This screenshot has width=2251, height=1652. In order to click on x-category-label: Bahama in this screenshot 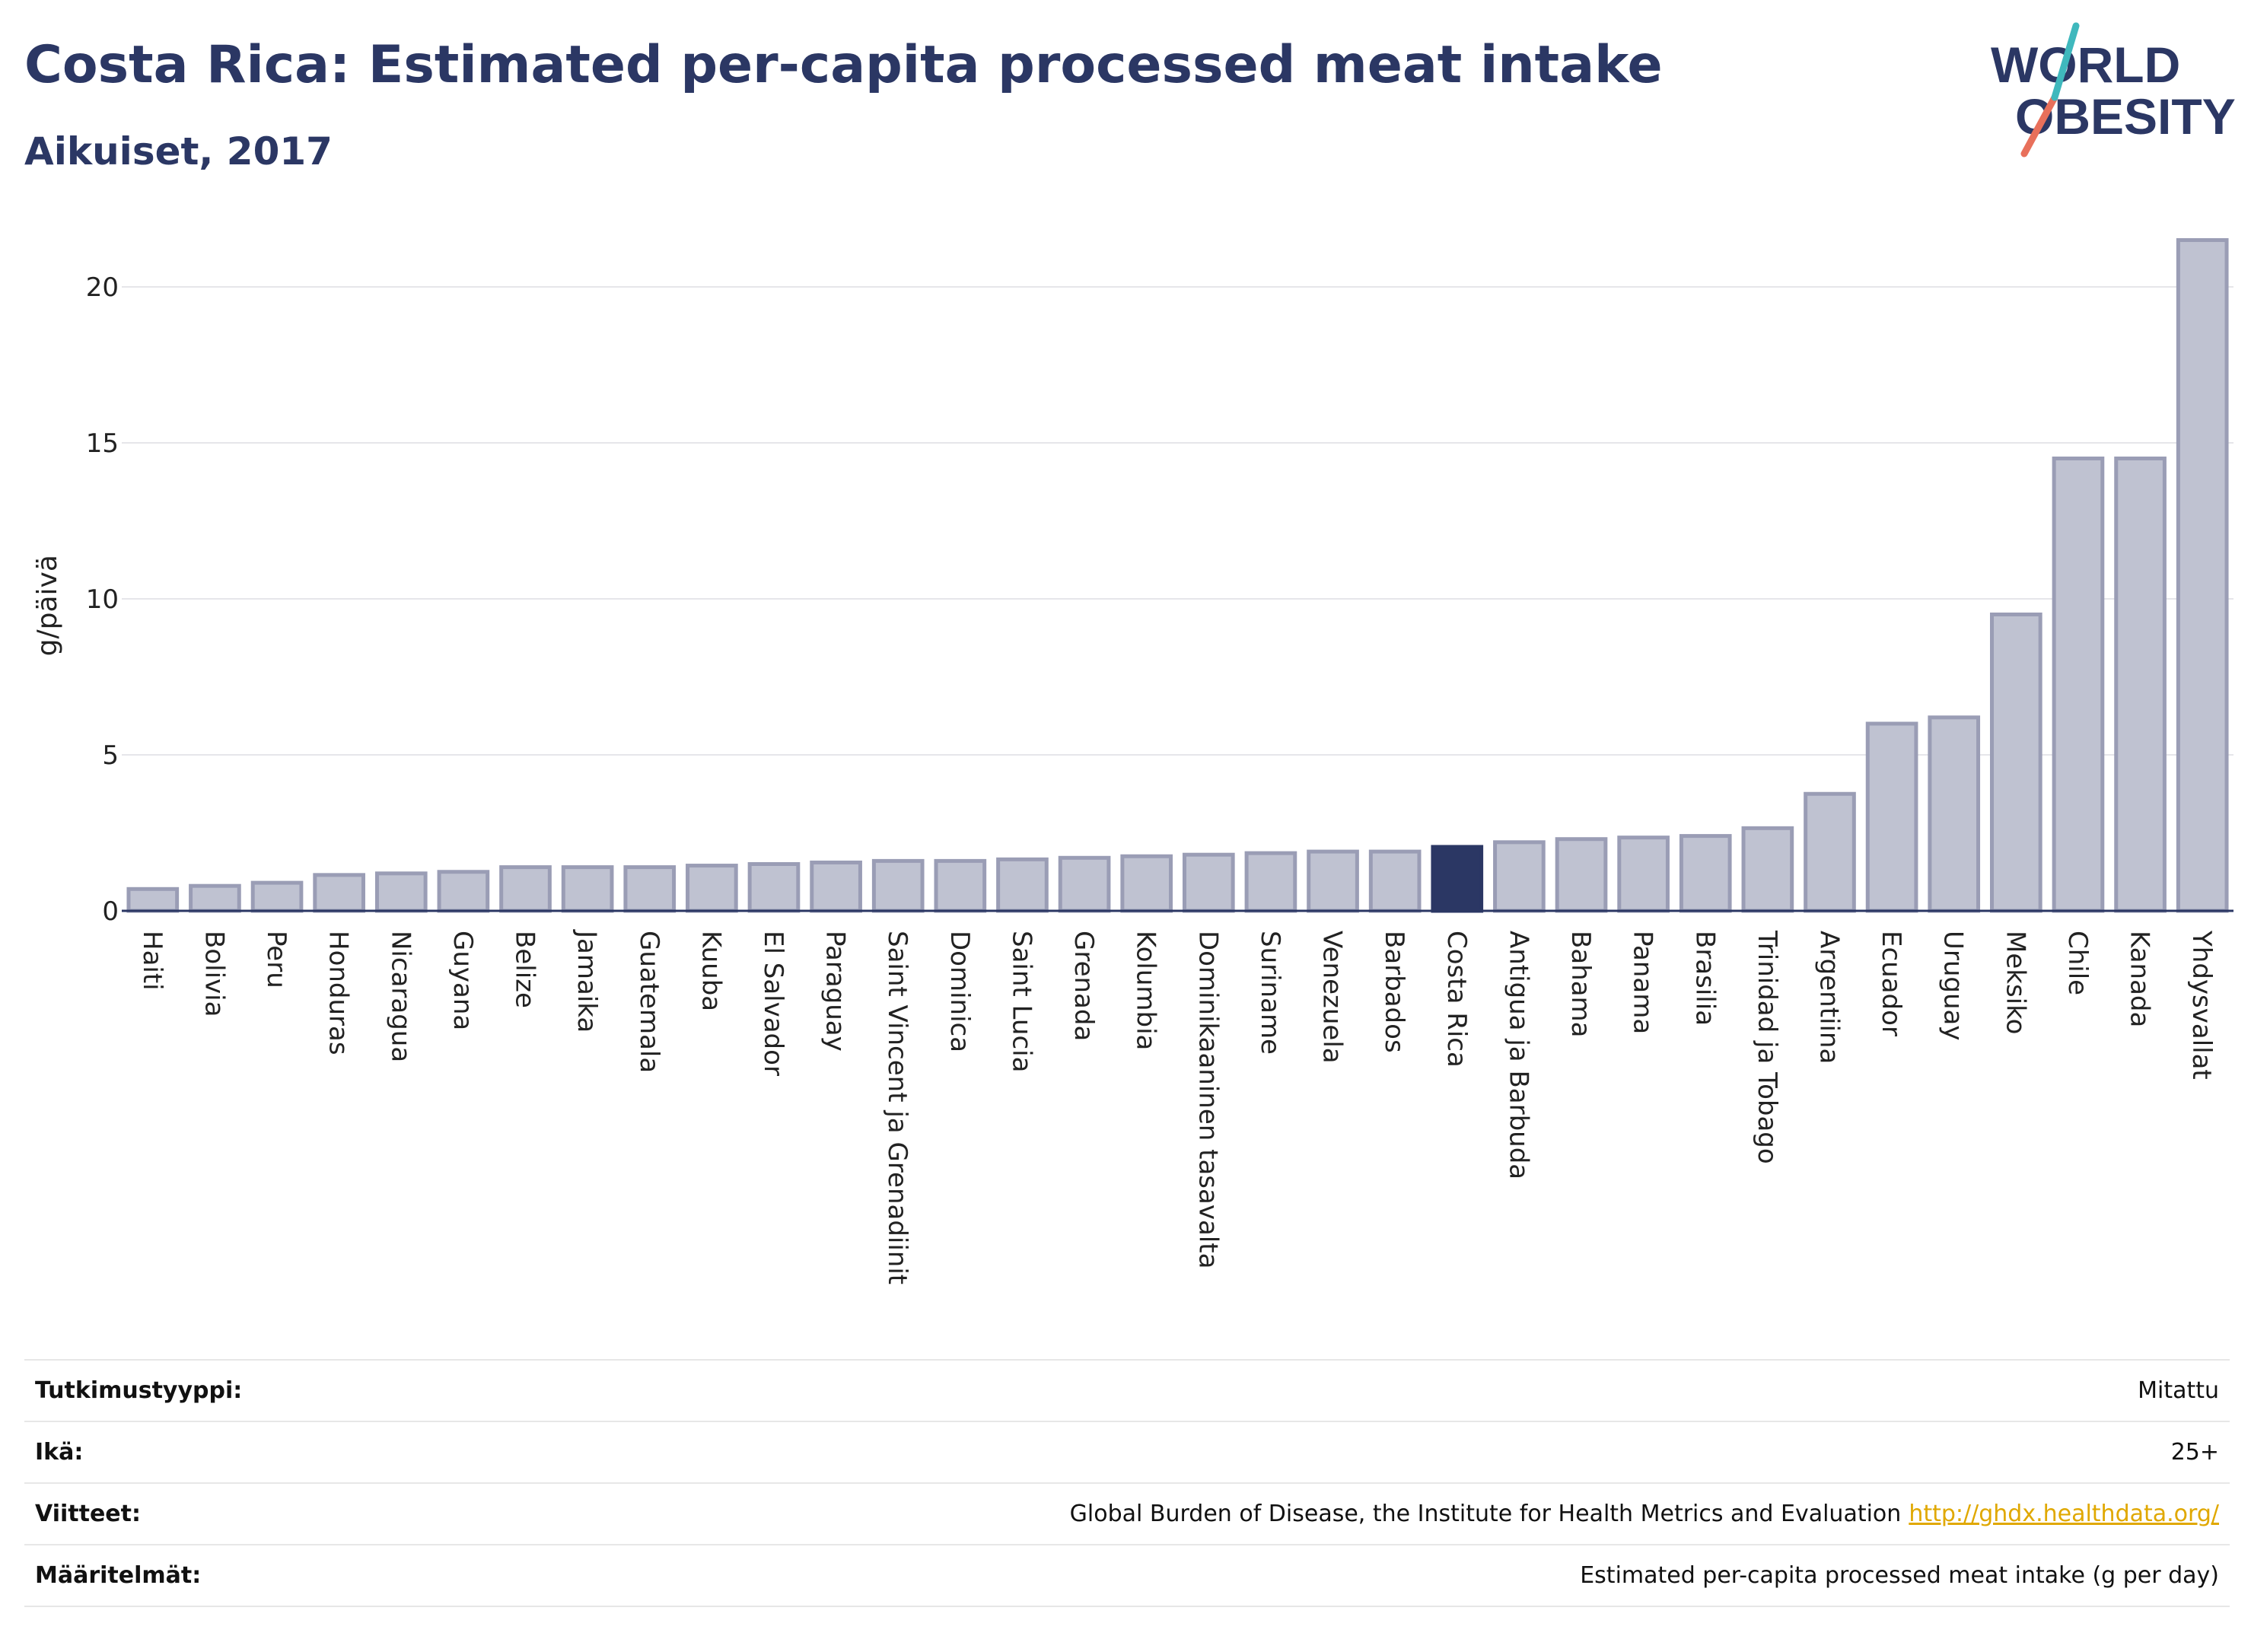, I will do `click(1580, 984)`.